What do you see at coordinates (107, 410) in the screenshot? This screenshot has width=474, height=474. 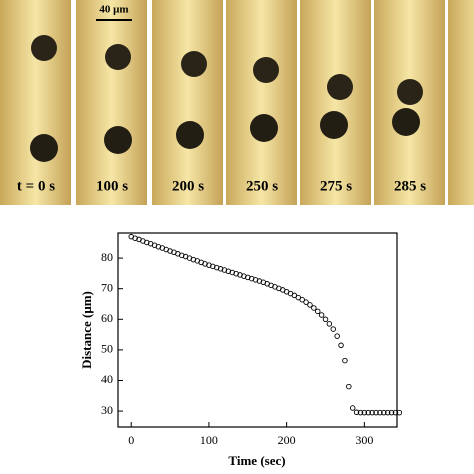 I see `y-tick-label: 30` at bounding box center [107, 410].